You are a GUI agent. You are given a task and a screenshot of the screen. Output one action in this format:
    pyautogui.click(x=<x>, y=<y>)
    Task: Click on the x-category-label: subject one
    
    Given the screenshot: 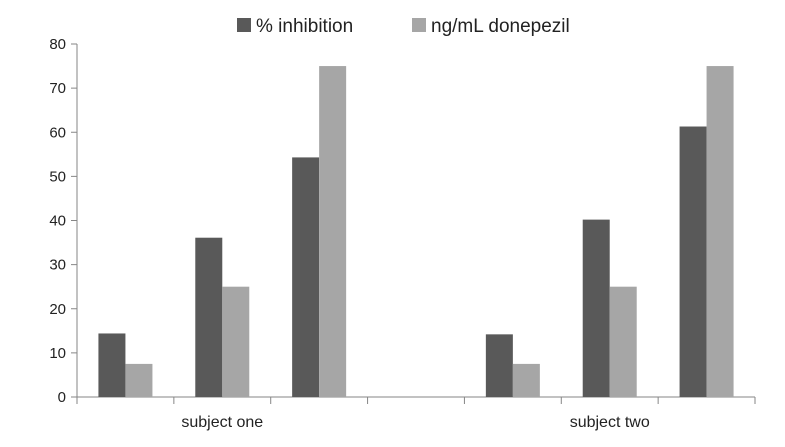 What is the action you would take?
    pyautogui.click(x=222, y=422)
    